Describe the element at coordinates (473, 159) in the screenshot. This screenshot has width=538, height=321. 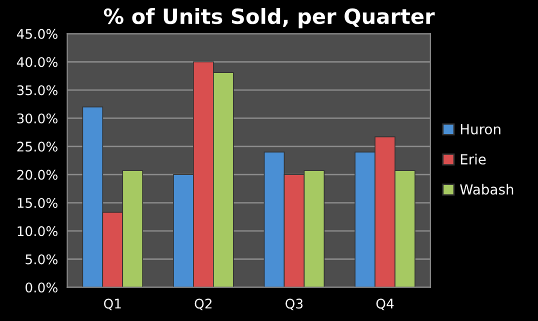
I see `legend-label: Erie` at that location.